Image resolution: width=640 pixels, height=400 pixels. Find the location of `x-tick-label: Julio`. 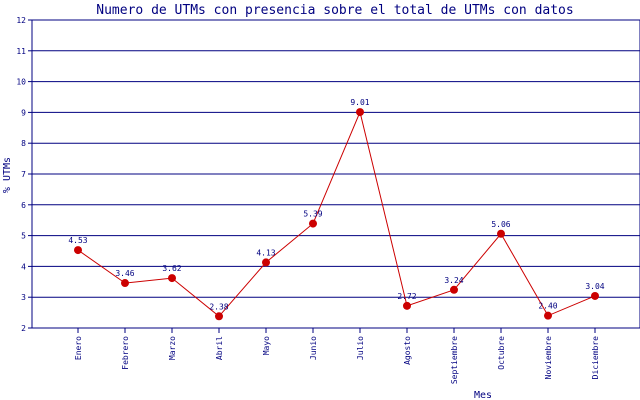

x-tick-label: Julio is located at coordinates (360, 348).